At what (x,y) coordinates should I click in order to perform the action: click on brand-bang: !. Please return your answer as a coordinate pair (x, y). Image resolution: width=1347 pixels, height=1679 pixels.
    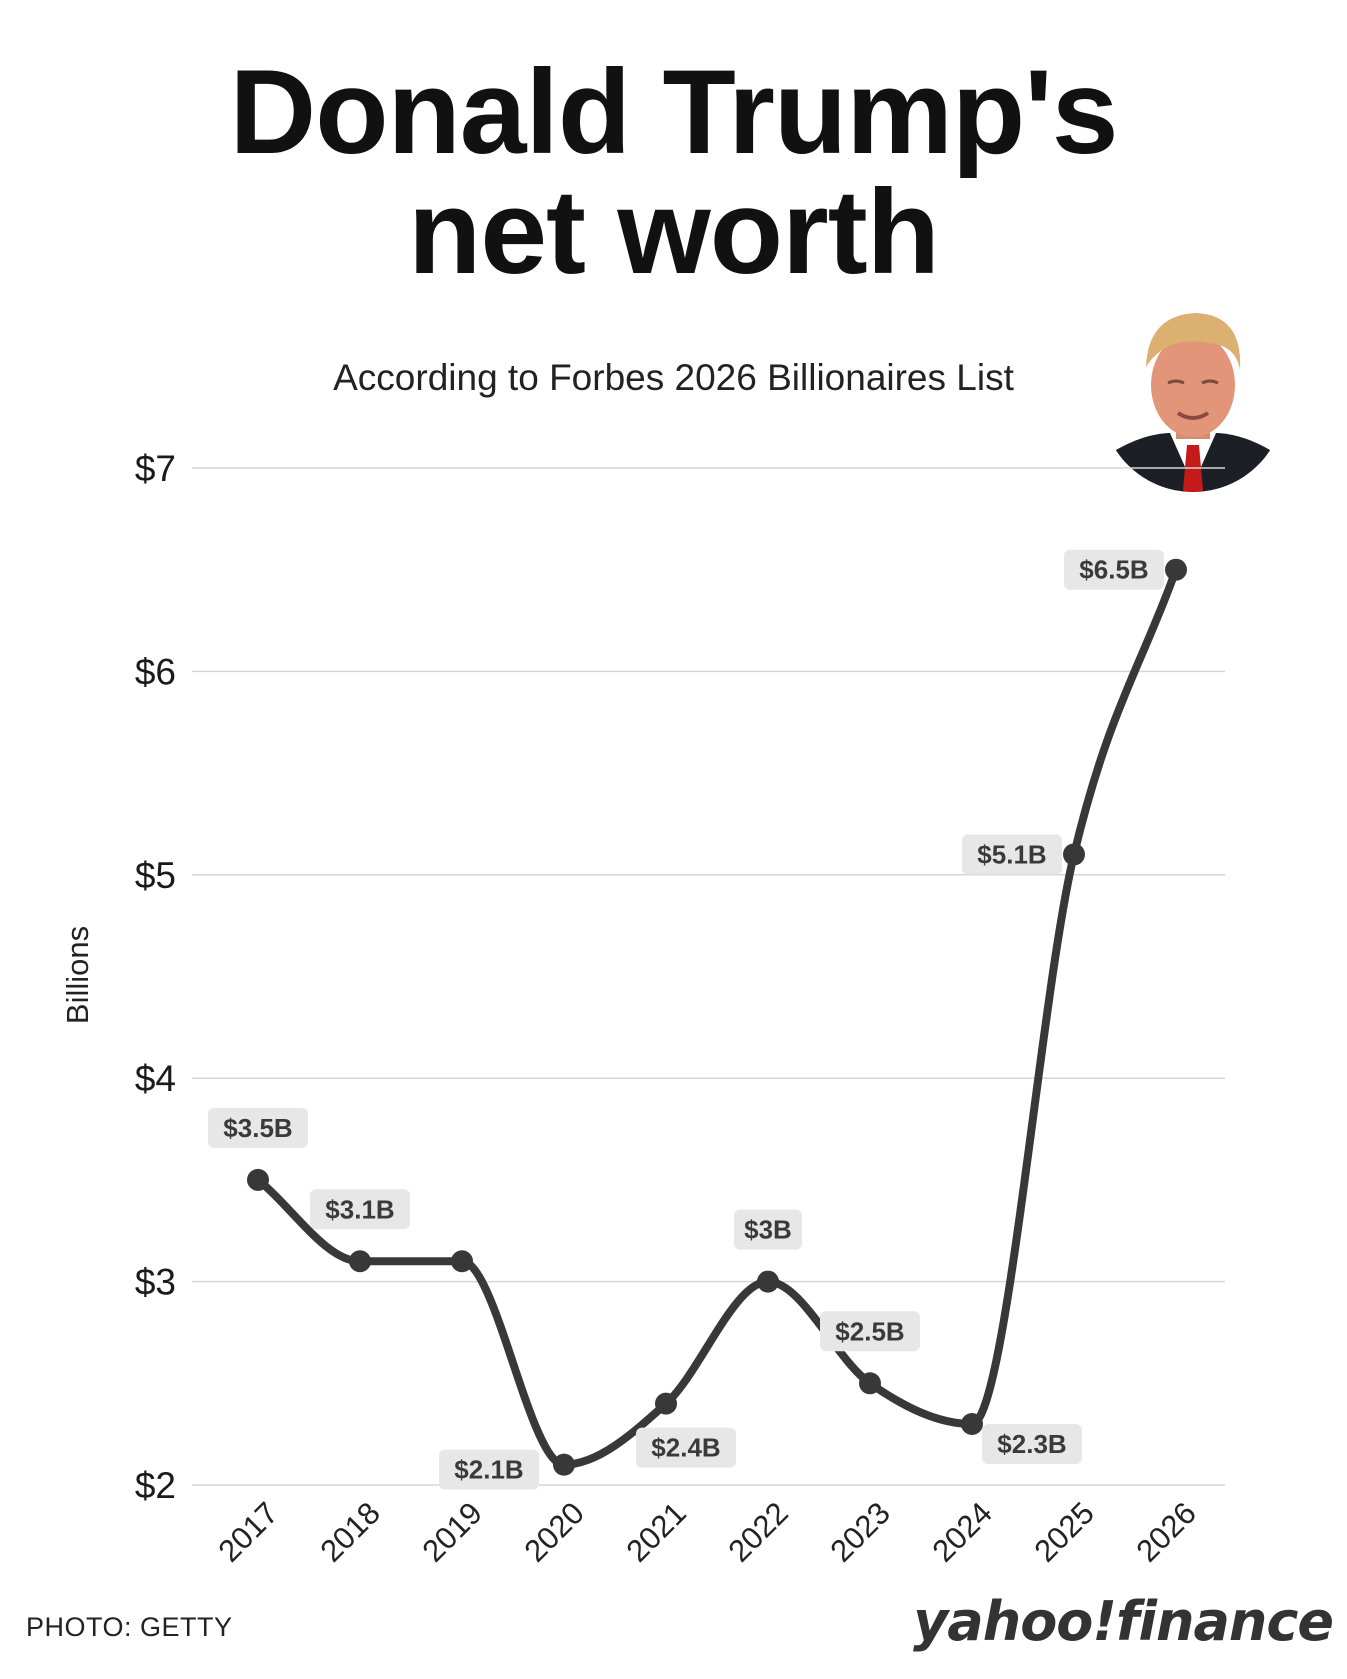
    Looking at the image, I should click on (1104, 1621).